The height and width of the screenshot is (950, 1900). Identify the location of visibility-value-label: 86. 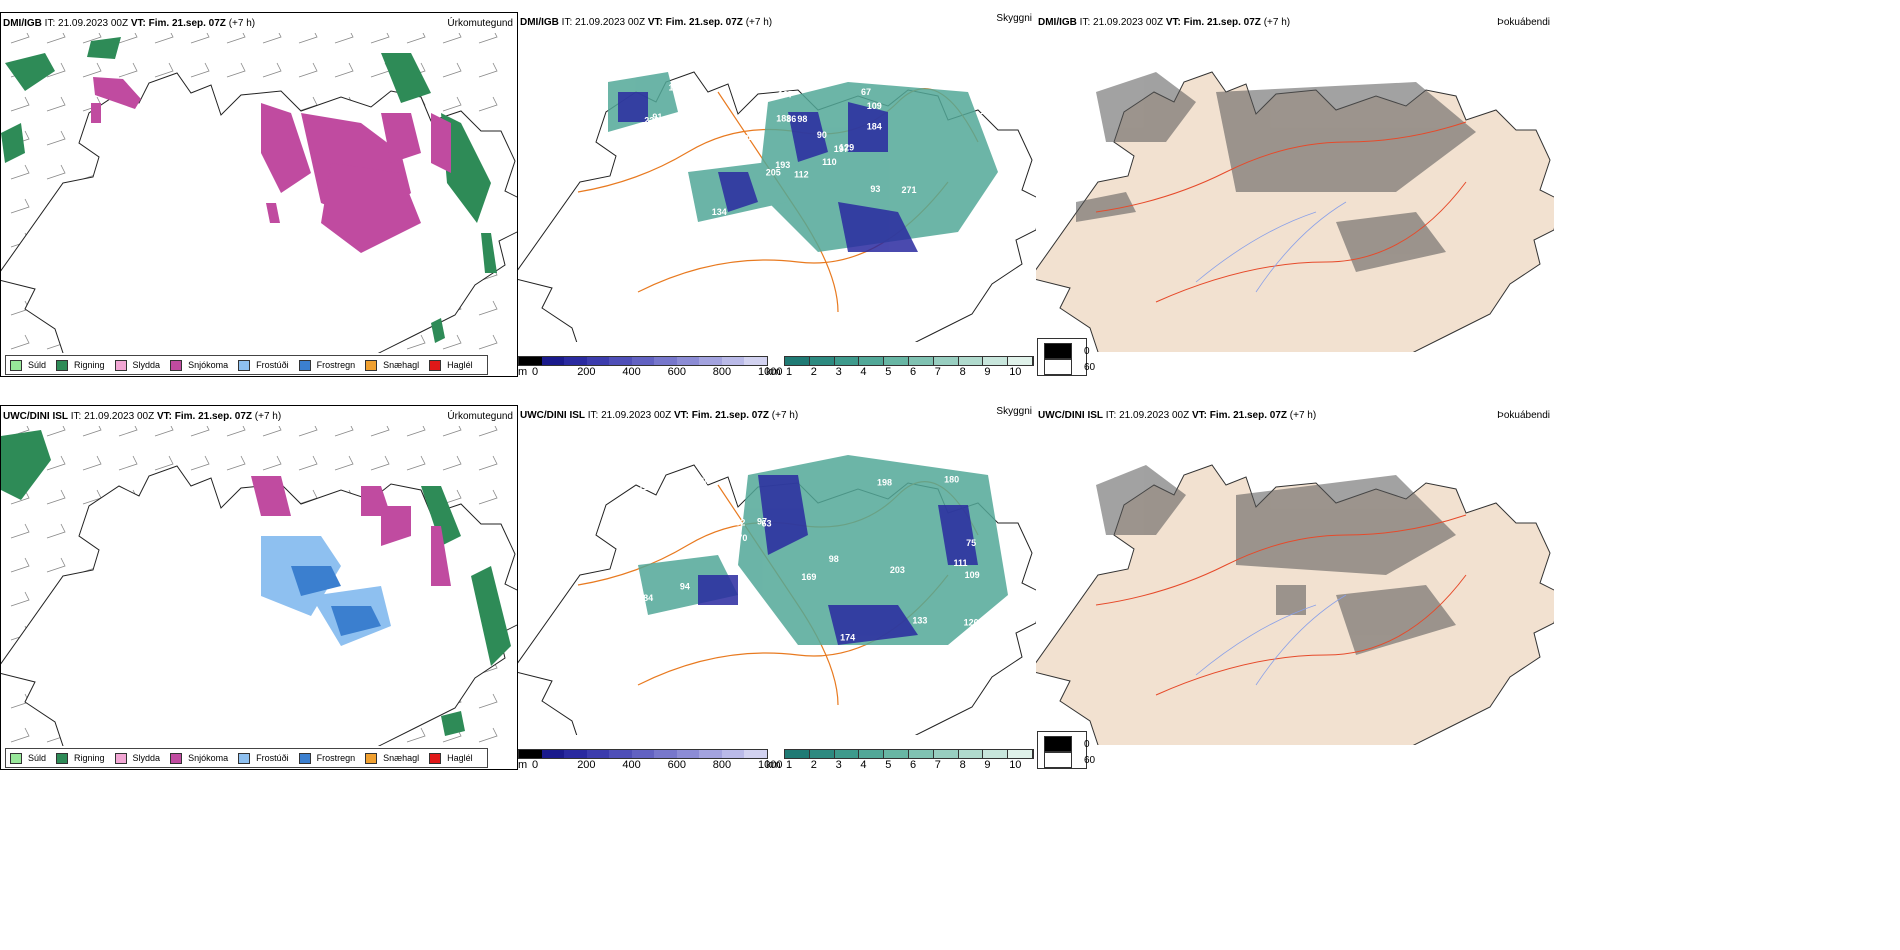
(791, 119).